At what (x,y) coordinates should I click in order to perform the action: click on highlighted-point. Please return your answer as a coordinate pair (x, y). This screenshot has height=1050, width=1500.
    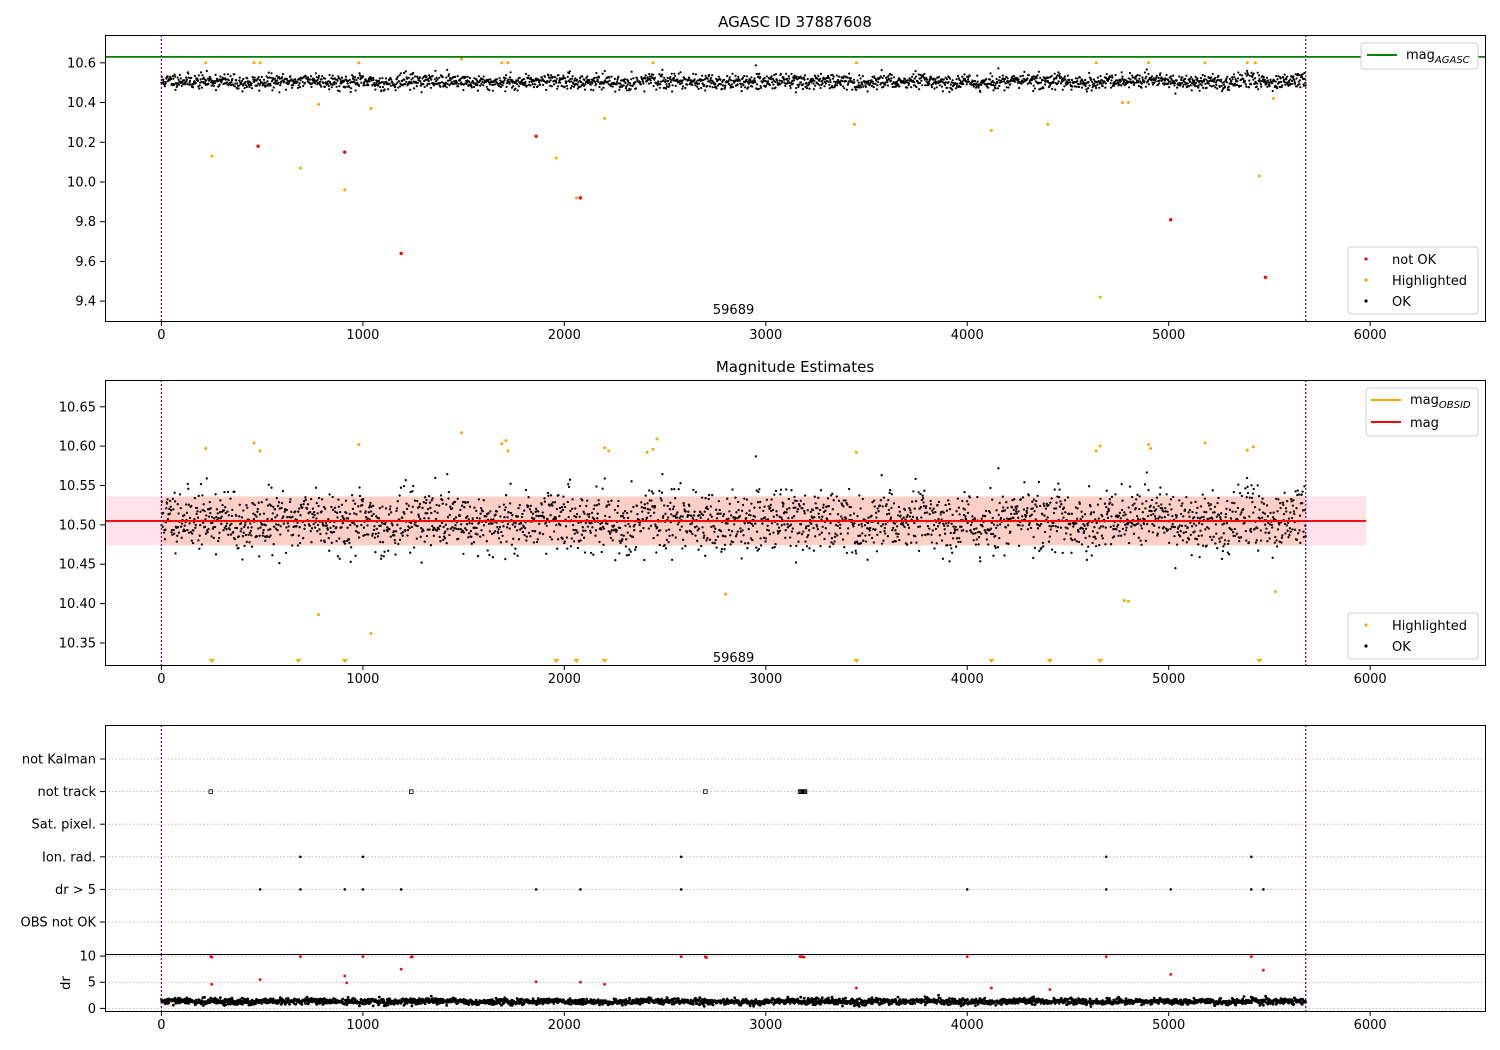
    Looking at the image, I should click on (1273, 99).